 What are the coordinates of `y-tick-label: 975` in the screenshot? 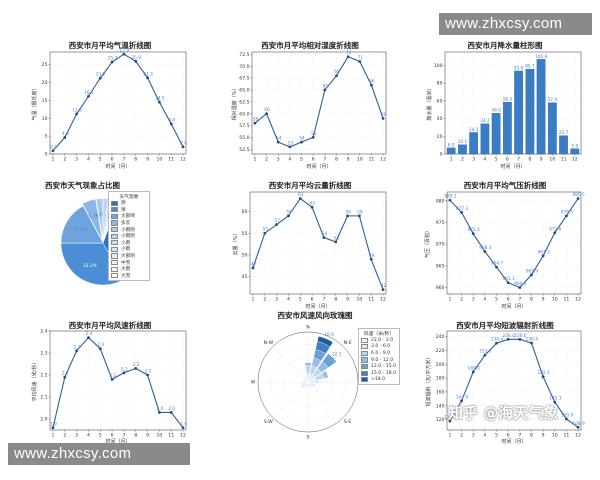 It's located at (440, 223).